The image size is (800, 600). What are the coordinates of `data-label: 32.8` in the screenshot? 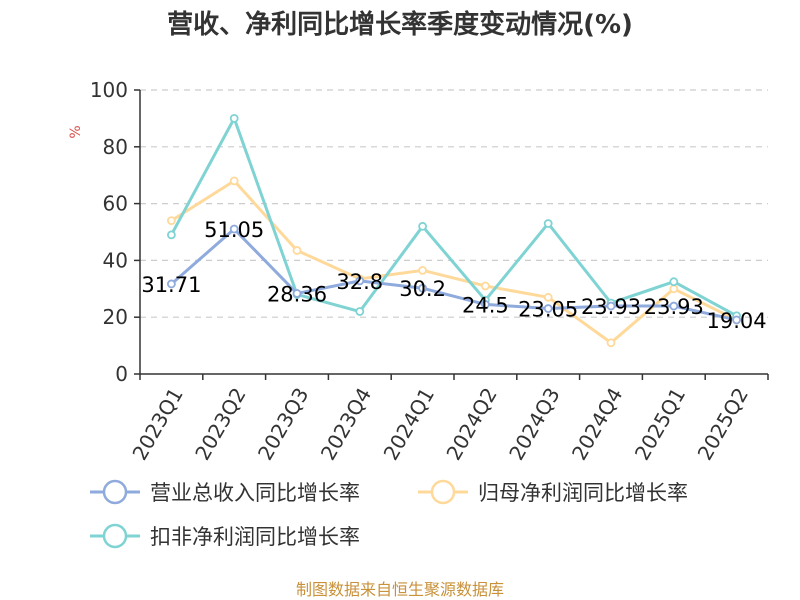 It's located at (359, 282).